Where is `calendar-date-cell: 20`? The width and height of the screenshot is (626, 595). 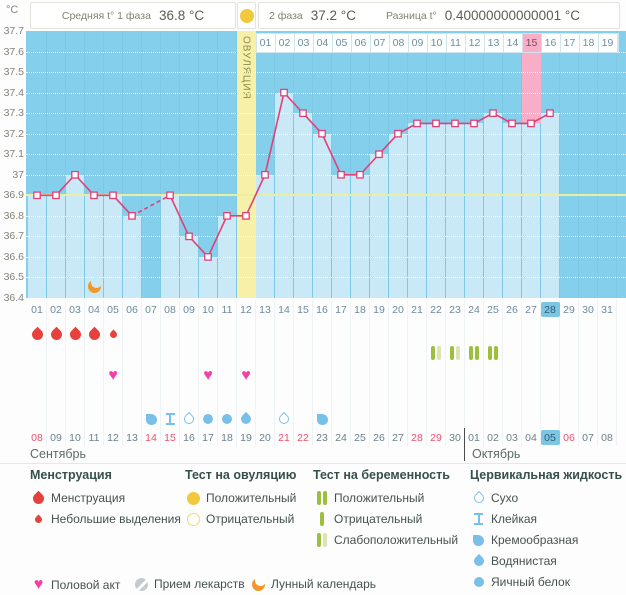 calendar-date-cell: 20 is located at coordinates (265, 437).